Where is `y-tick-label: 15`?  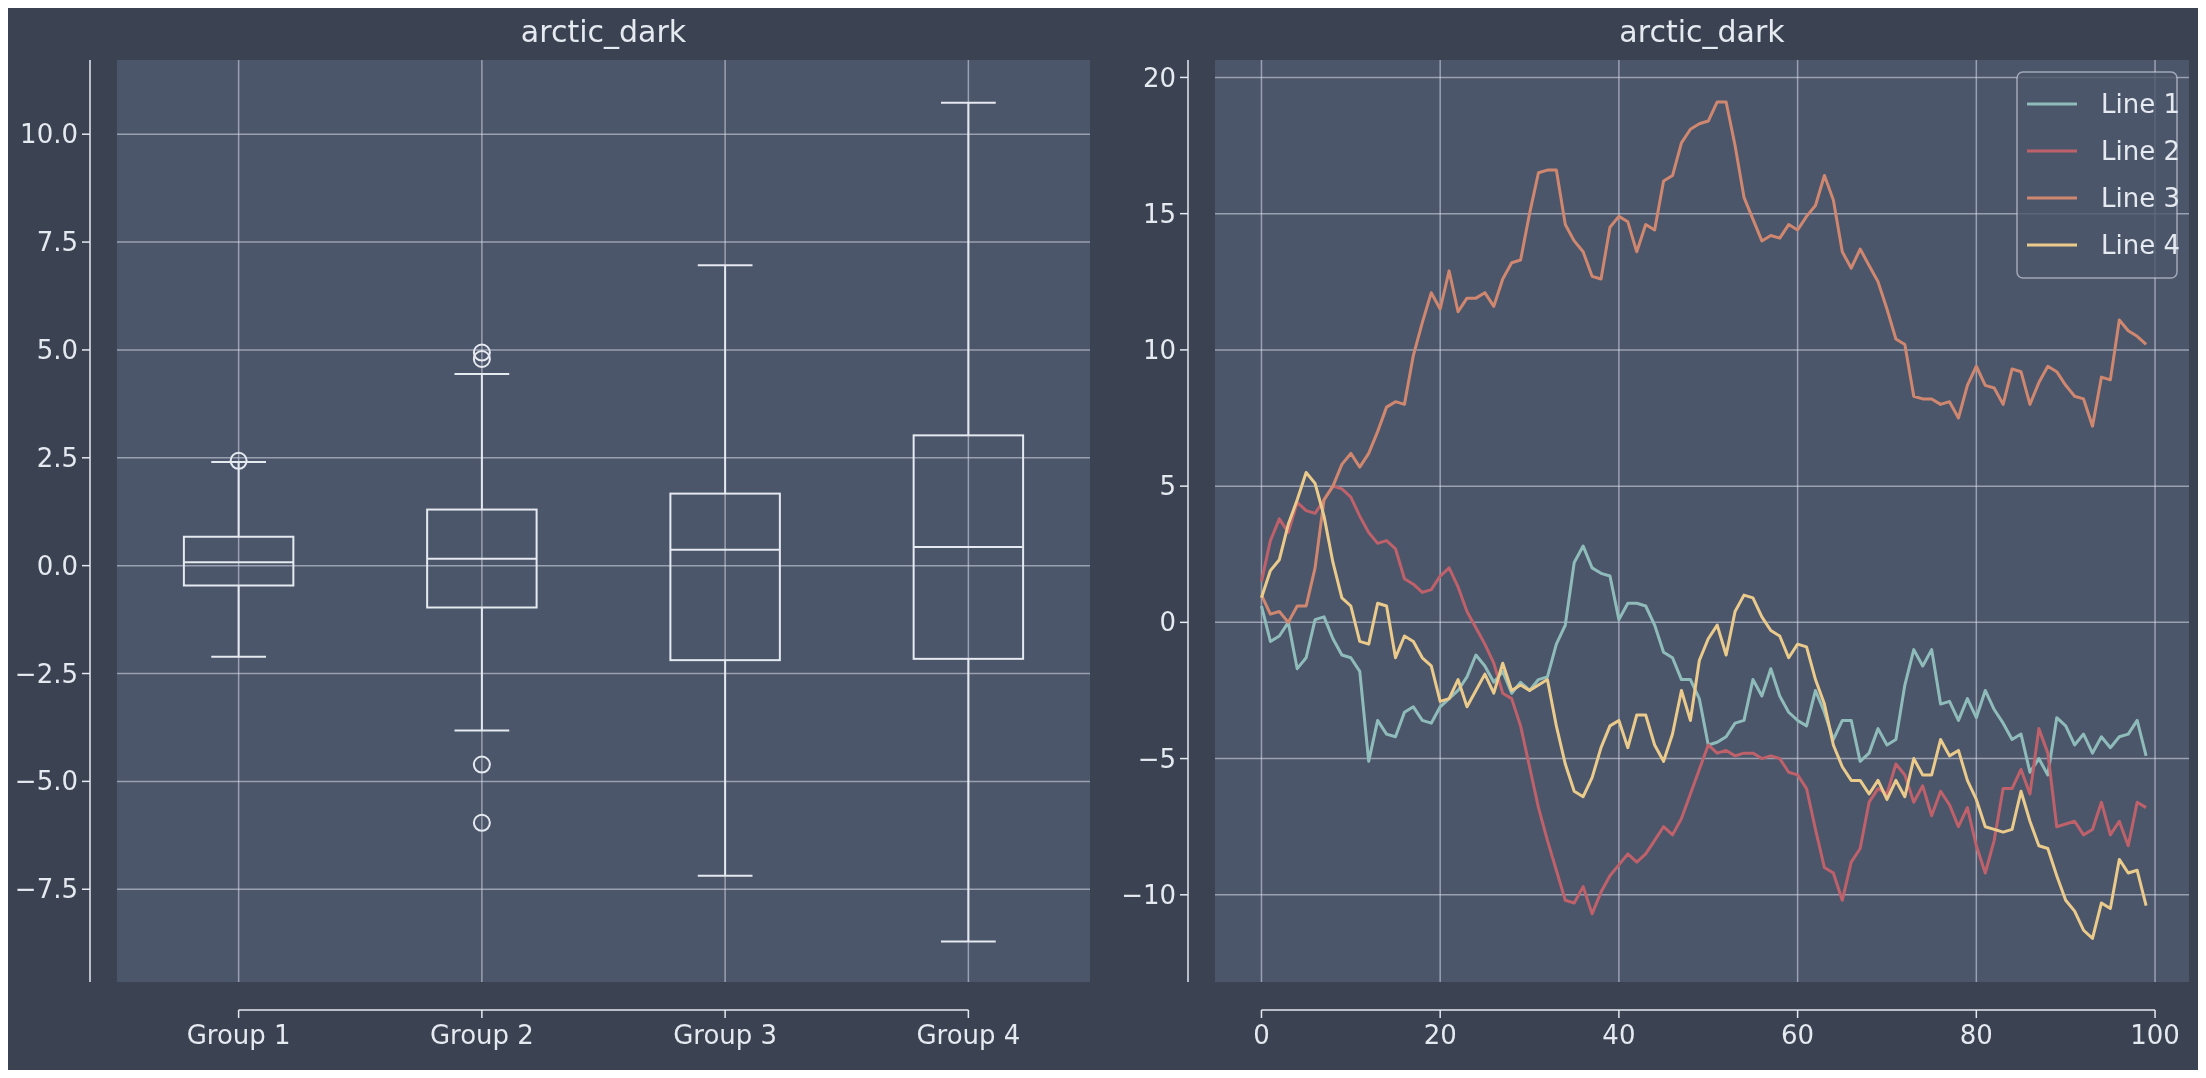 y-tick-label: 15 is located at coordinates (1159, 213).